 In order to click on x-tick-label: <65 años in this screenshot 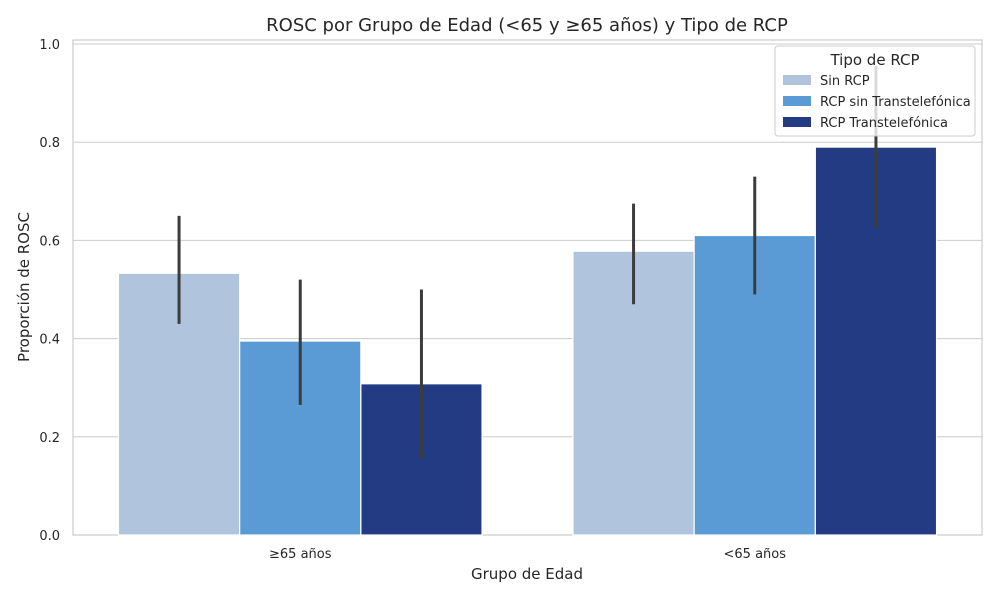, I will do `click(755, 554)`.